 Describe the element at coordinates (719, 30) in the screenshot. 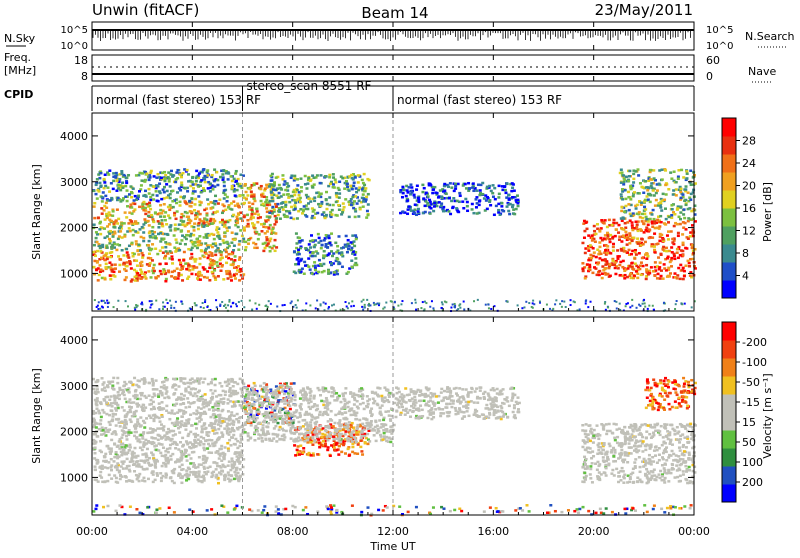

I see `nsky-tick-top-right: 10^5` at that location.